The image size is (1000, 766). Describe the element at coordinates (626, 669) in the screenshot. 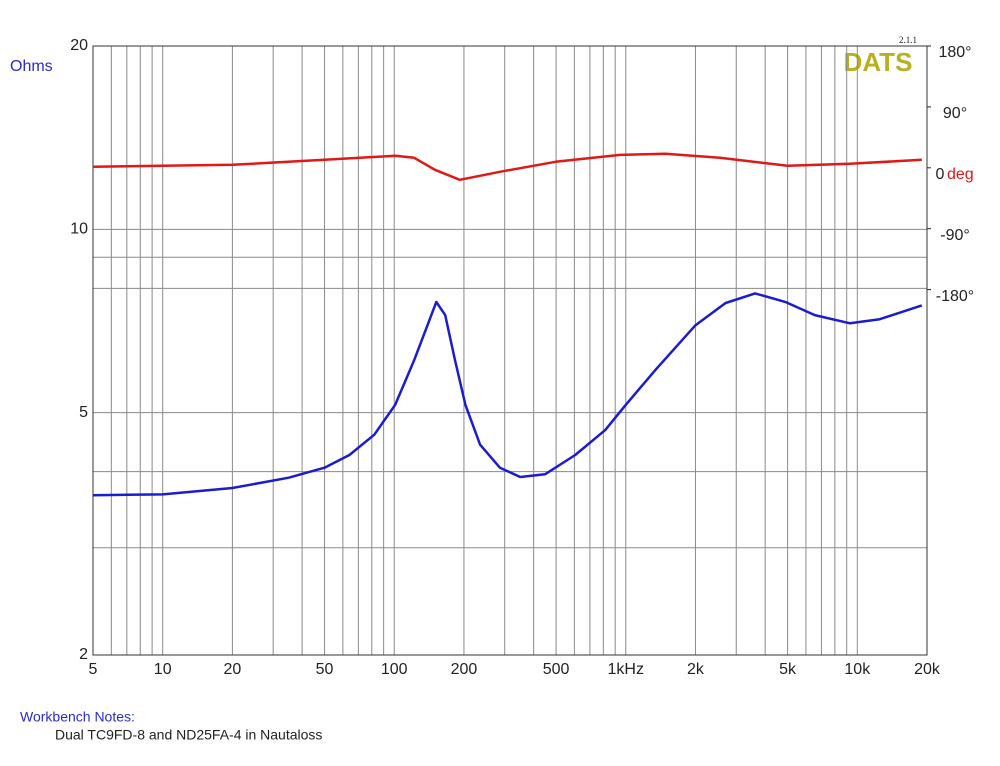

I see `x-tick-label: 1kHz` at that location.